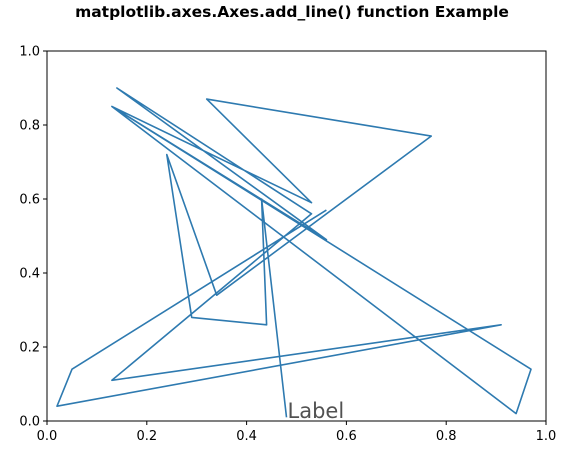 The height and width of the screenshot is (462, 569). What do you see at coordinates (33, 237) in the screenshot?
I see `y-axis: 0.0 0.2 0.4 0.6 0.8 1.0` at bounding box center [33, 237].